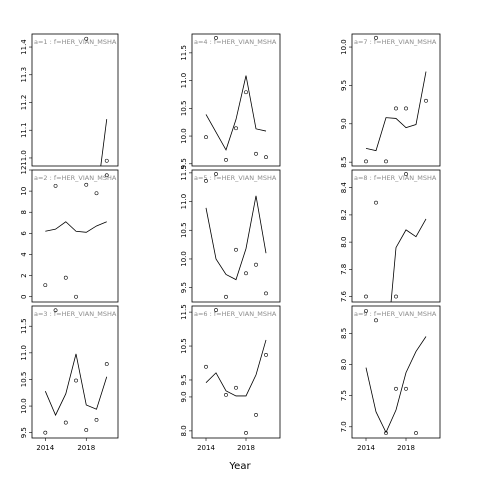  I want to click on panel: a=2 : f=HER_VIAN_MSHA 0 2 4 6 8 10 12, so click(69, 234).